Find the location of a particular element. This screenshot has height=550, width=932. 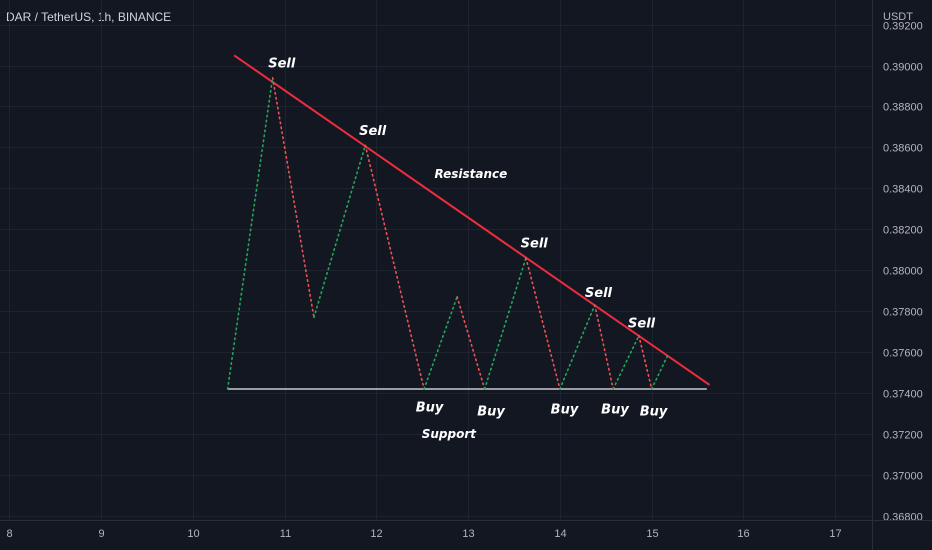

x-tick-label: 11 is located at coordinates (285, 534).